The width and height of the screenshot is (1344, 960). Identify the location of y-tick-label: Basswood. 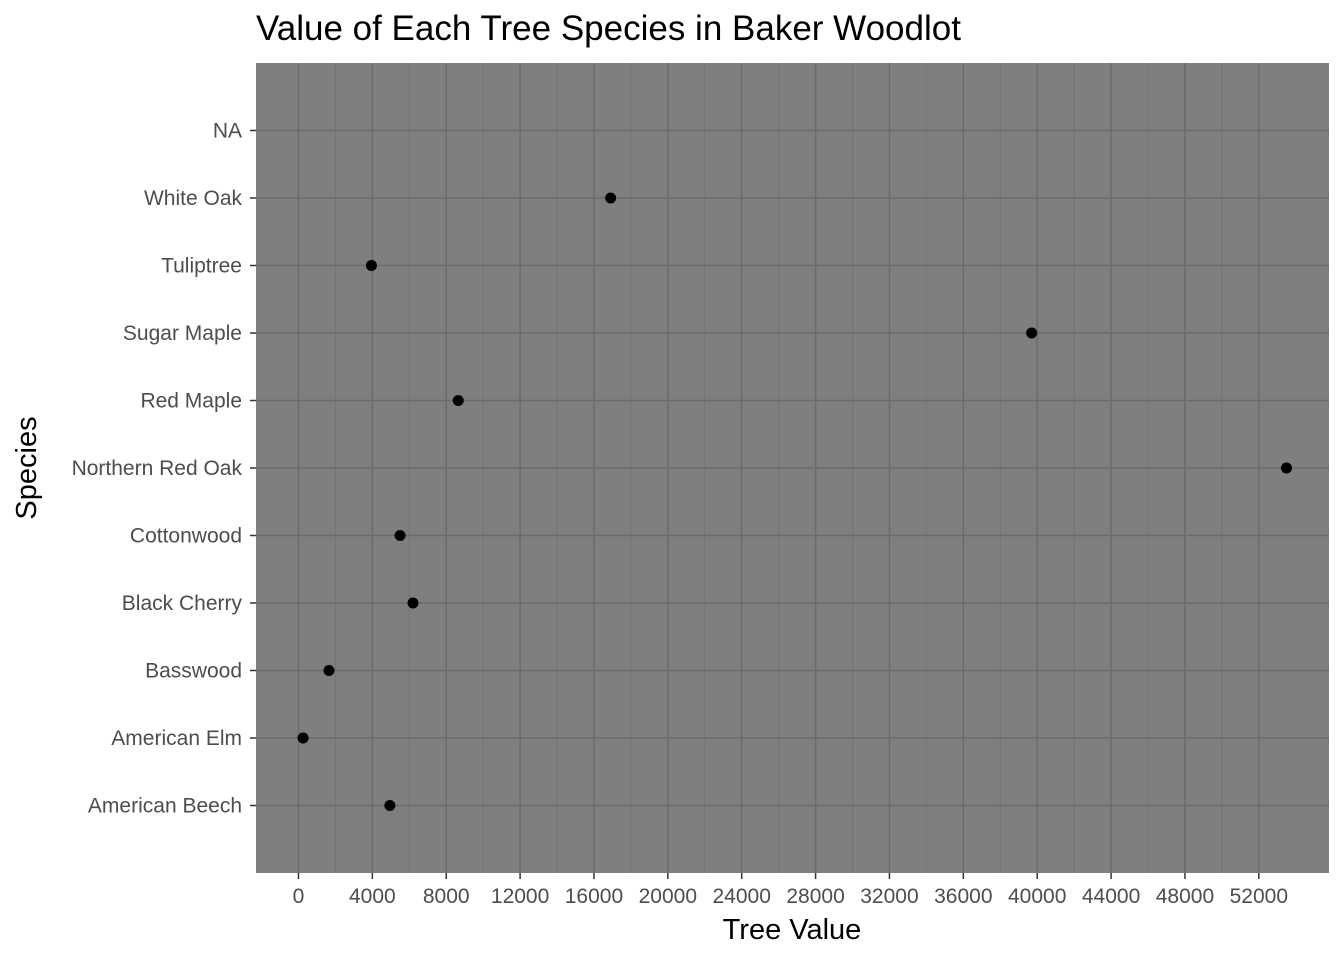
(193, 671).